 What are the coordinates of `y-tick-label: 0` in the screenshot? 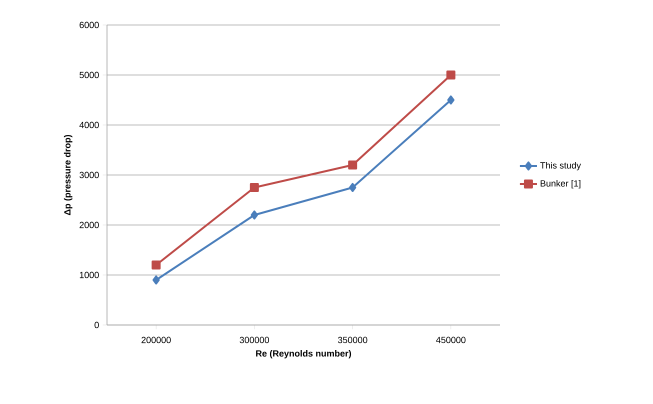 It's located at (96, 325).